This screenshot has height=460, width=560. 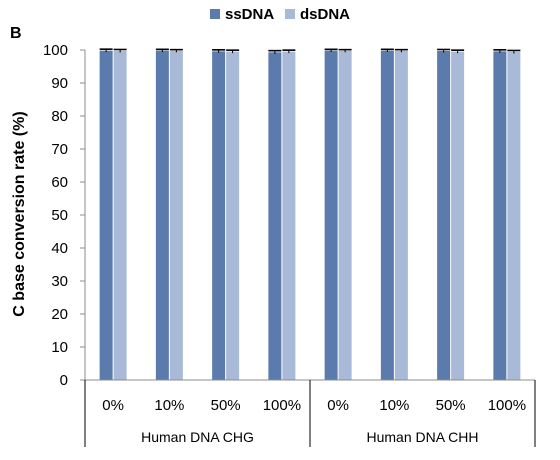 I want to click on panel-label: B, so click(x=16, y=33).